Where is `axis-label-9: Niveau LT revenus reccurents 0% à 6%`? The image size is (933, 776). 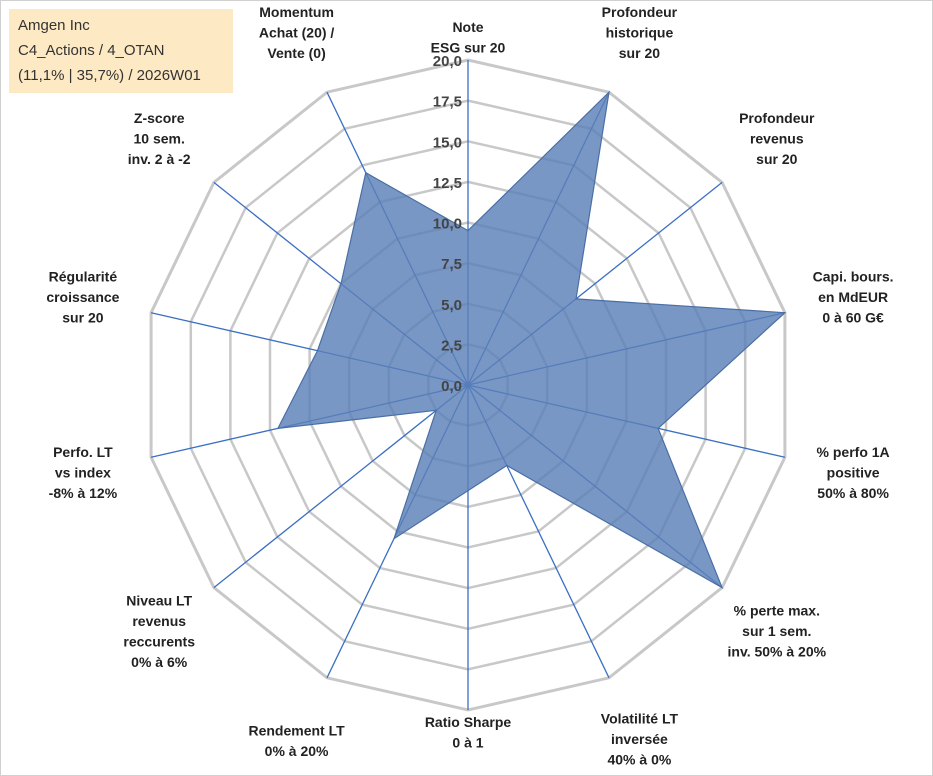
axis-label-9: Niveau LT revenus reccurents 0% à 6% is located at coordinates (159, 631).